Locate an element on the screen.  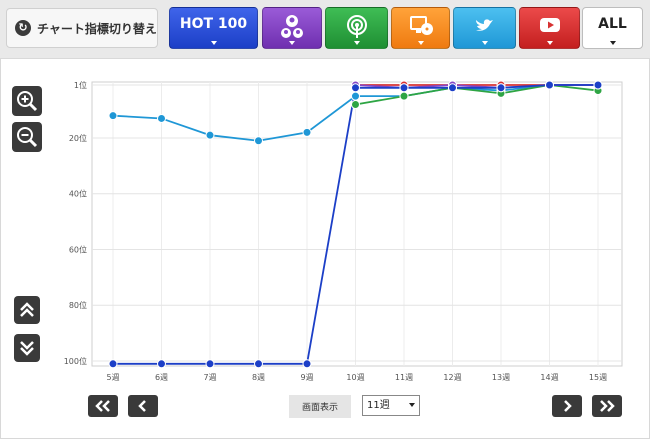
x-tick-label: 9週 is located at coordinates (306, 377).